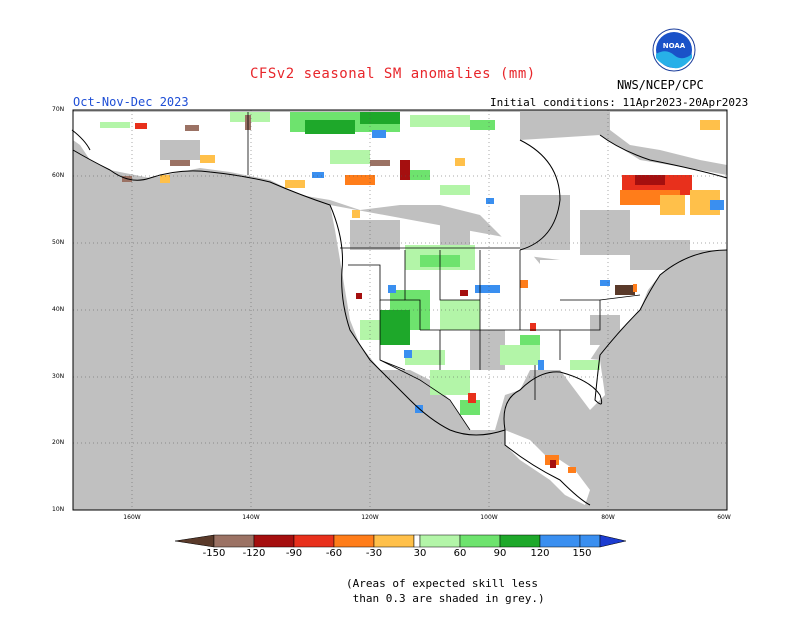 Image resolution: width=800 pixels, height=618 pixels. What do you see at coordinates (58, 509) in the screenshot?
I see `lat-label: 10N` at bounding box center [58, 509].